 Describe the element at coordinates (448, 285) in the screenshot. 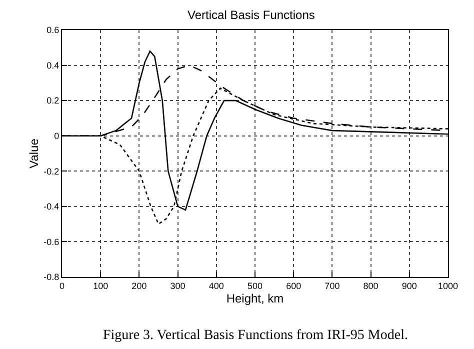

I see `x-tick-label: 1000` at that location.